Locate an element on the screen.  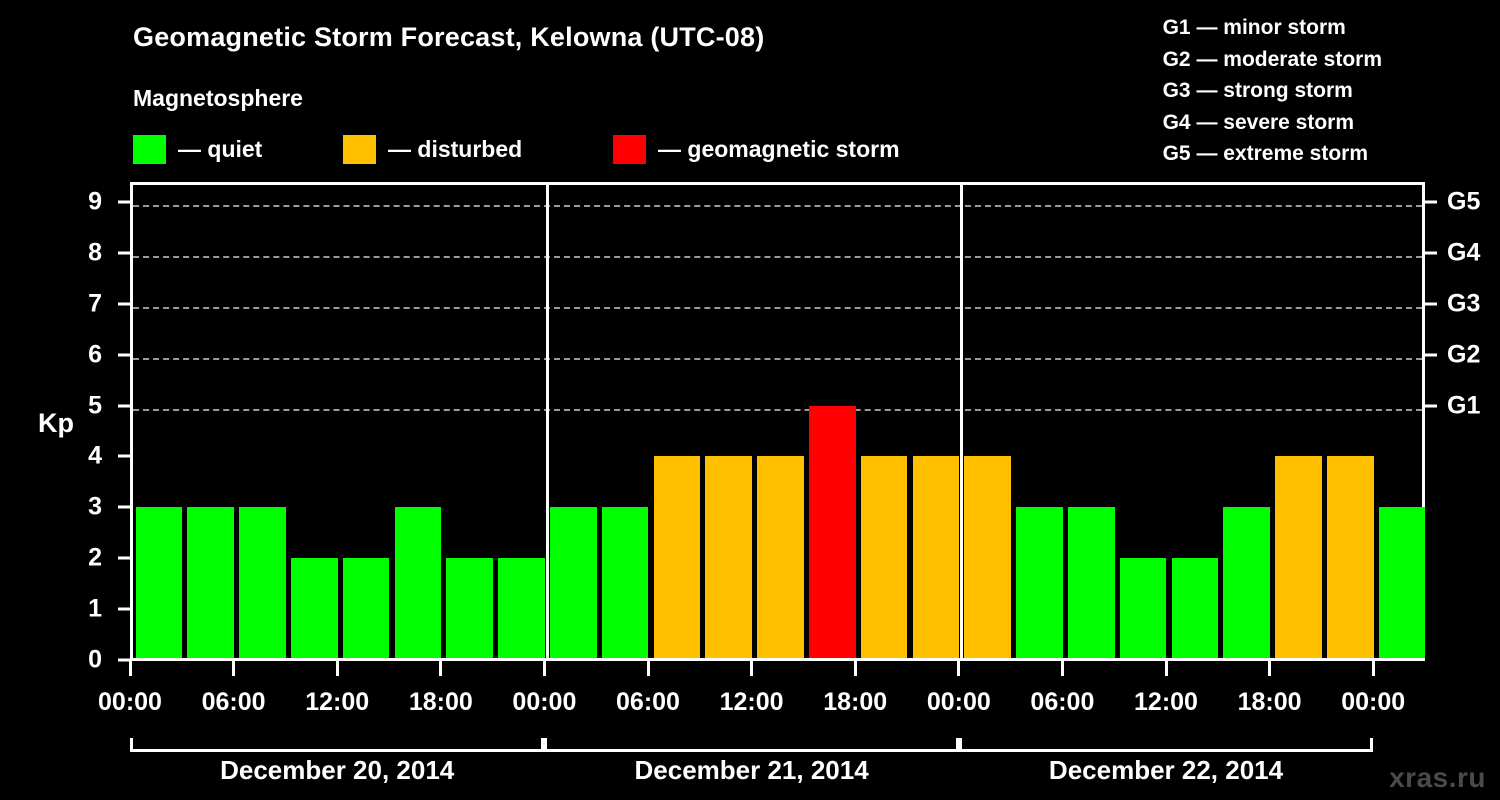
g-axis-tick-label: G4 is located at coordinates (1464, 252).